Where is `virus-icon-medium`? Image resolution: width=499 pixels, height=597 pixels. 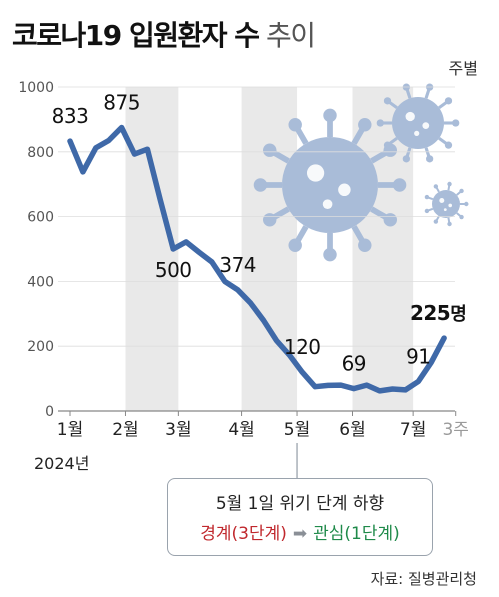 virus-icon-medium is located at coordinates (418, 123).